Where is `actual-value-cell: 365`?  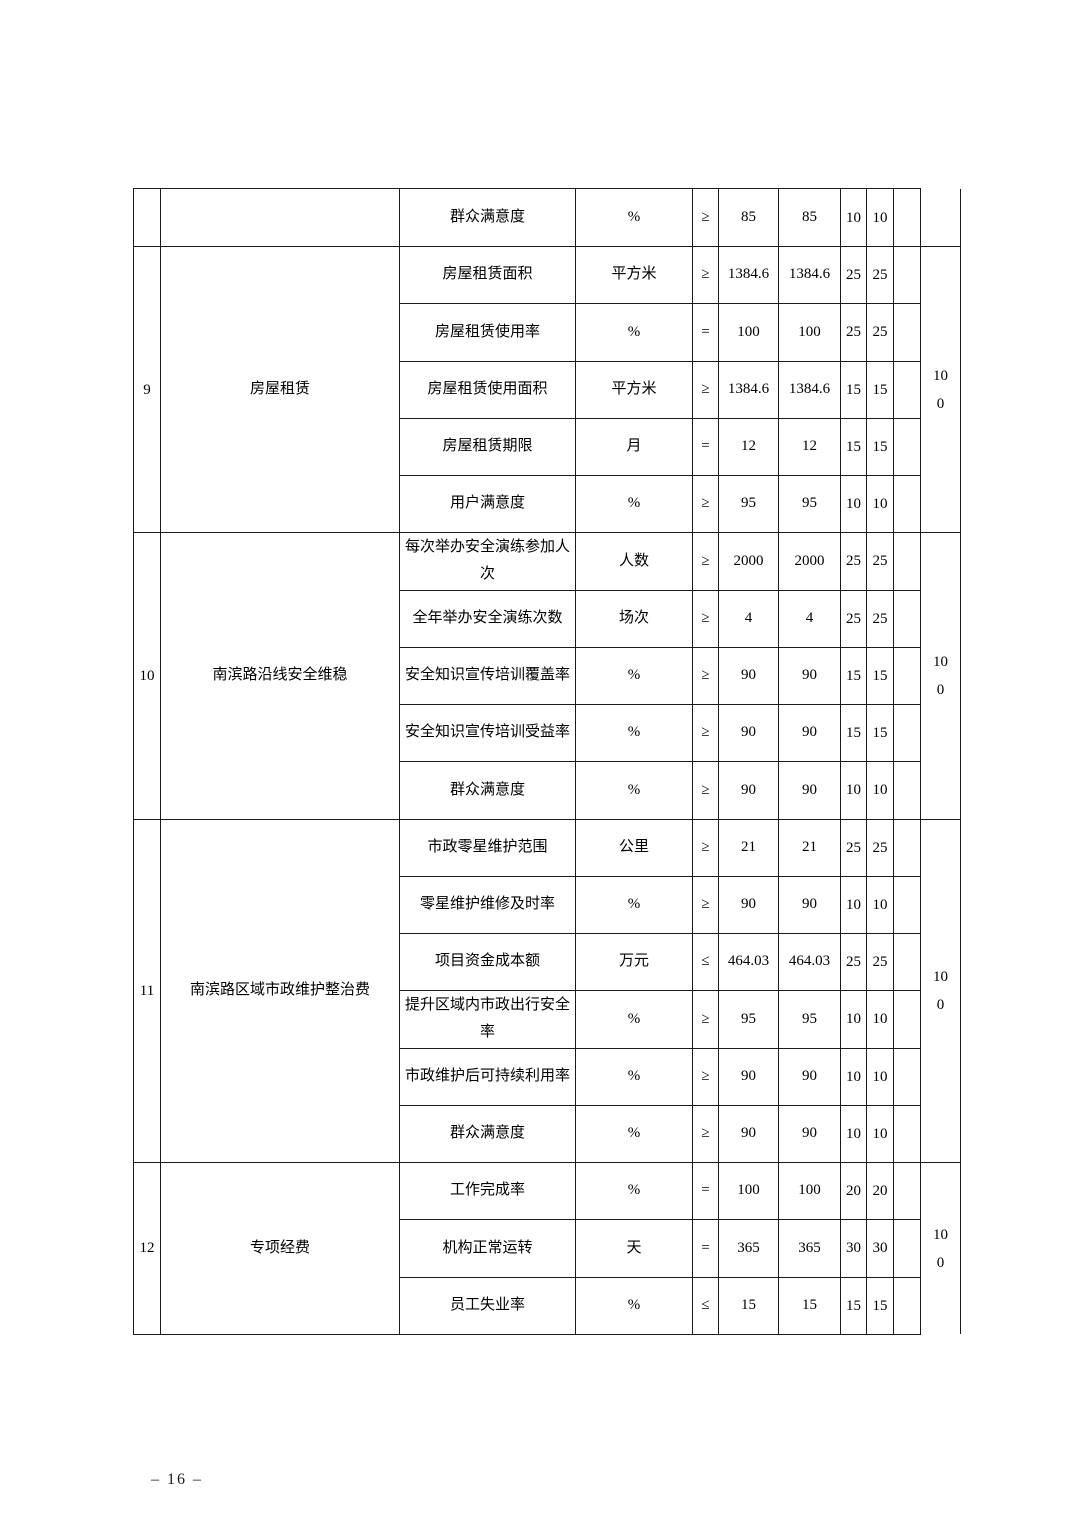
actual-value-cell: 365 is located at coordinates (809, 1248).